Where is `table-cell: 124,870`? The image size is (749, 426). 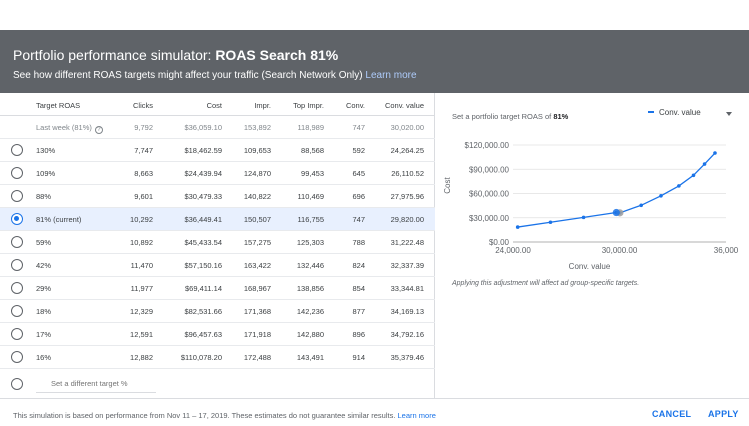 table-cell: 124,870 is located at coordinates (257, 173).